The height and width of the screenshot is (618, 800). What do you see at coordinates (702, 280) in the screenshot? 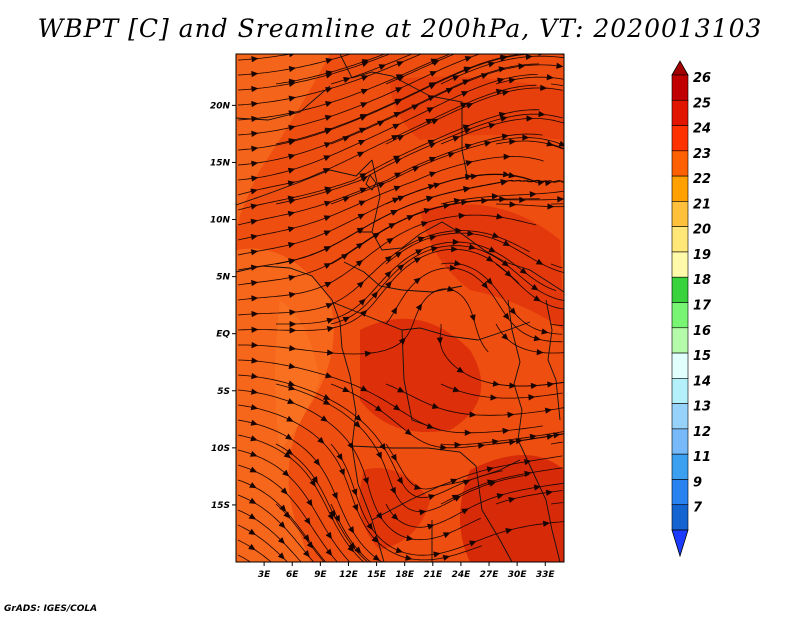
I see `colorbar-label: 18` at bounding box center [702, 280].